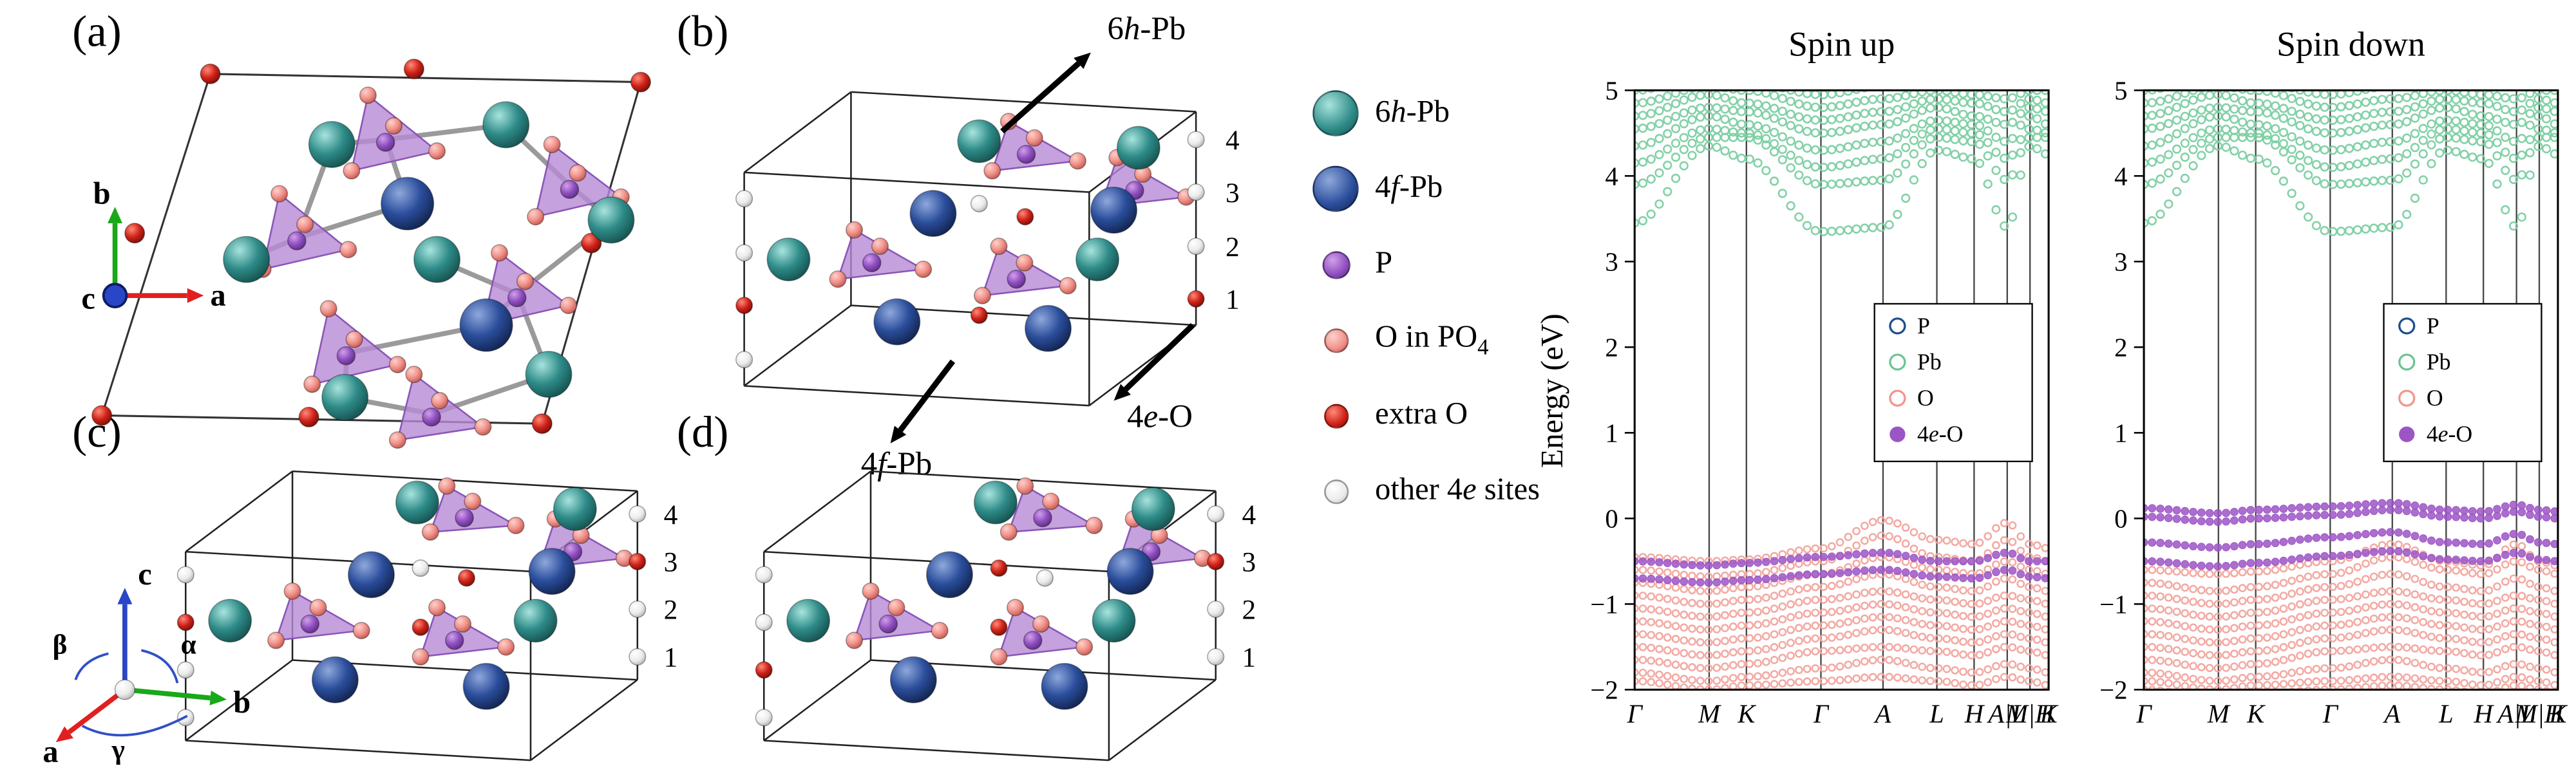 This screenshot has width=2576, height=775. I want to click on label-part: O, so click(1925, 398).